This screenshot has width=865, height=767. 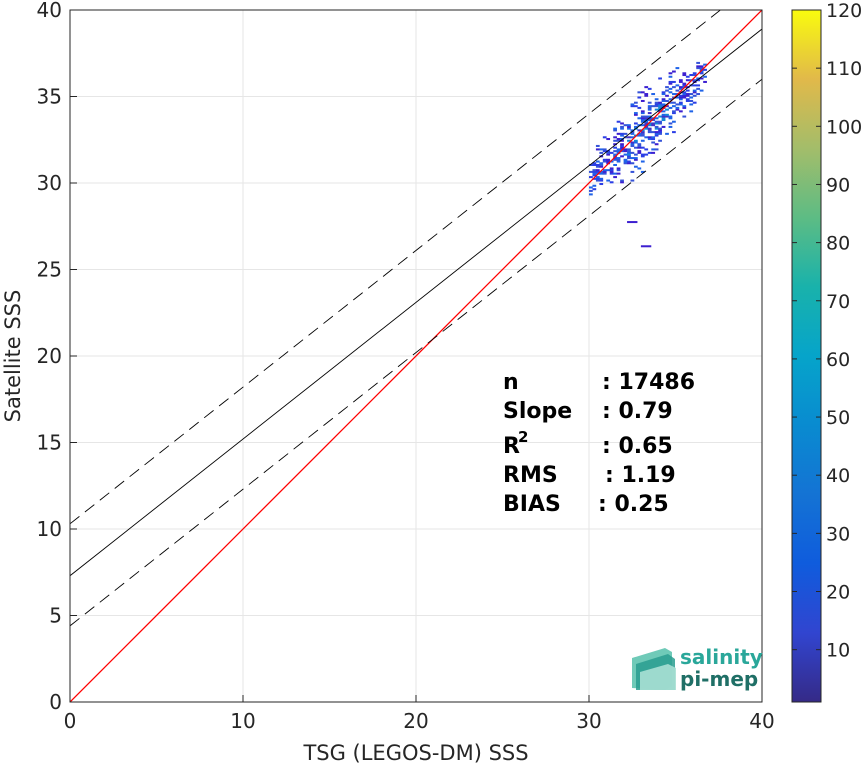 What do you see at coordinates (49, 443) in the screenshot?
I see `y-tick-label: 15` at bounding box center [49, 443].